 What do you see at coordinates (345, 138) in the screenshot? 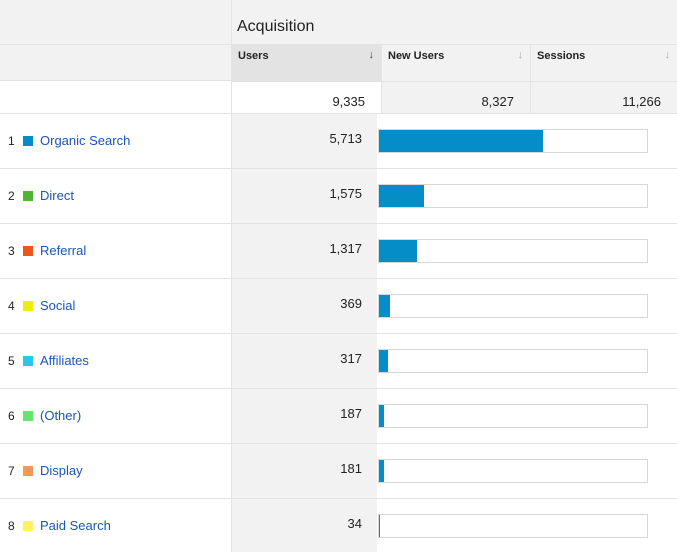
I see `users-value: 5,713` at bounding box center [345, 138].